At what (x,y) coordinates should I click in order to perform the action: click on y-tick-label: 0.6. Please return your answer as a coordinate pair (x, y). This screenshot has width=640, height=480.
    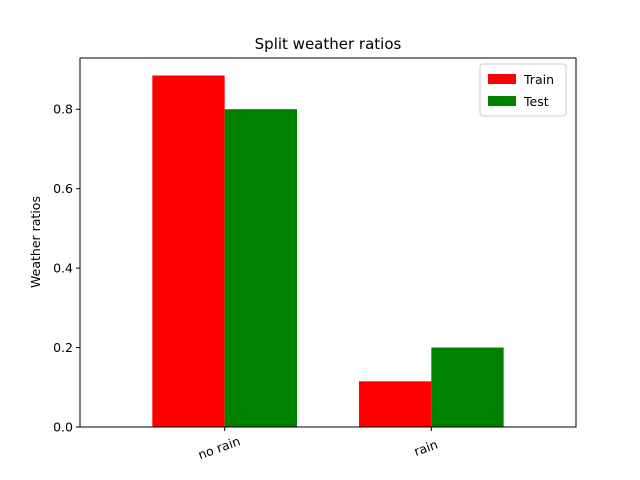
    Looking at the image, I should click on (63, 188).